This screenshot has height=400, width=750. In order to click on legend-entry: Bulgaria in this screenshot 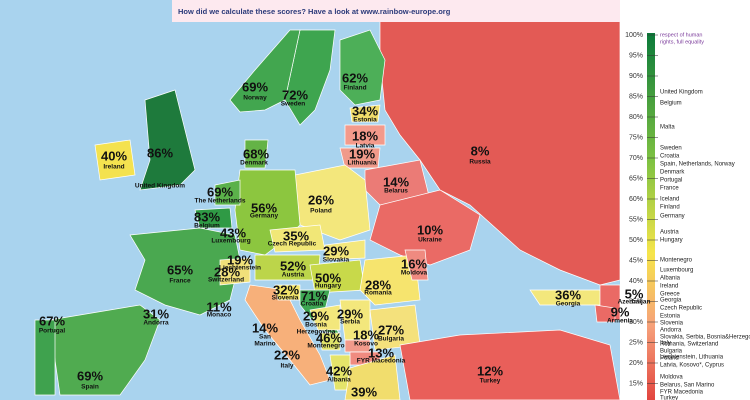, I will do `click(671, 352)`.